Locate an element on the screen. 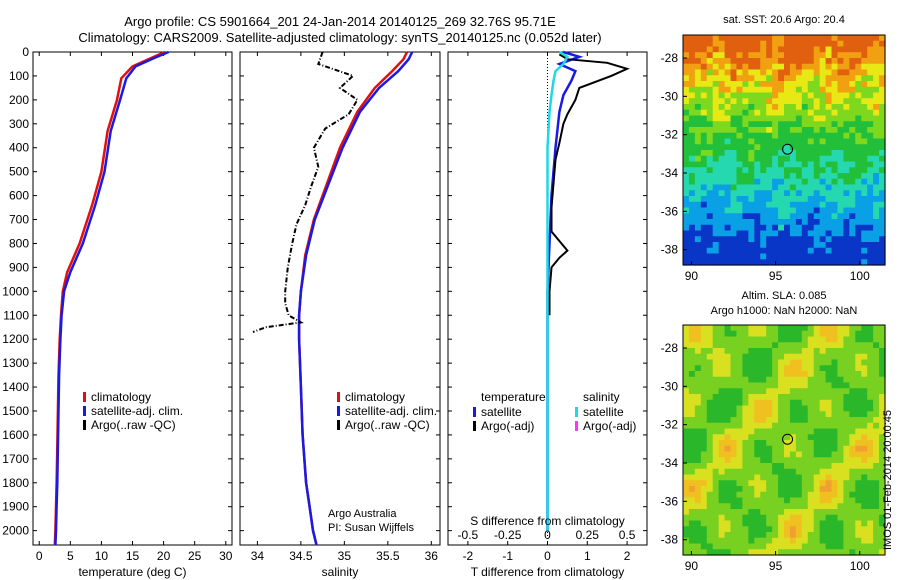 Image resolution: width=900 pixels, height=580 pixels. temperature-xtick-label: 10 is located at coordinates (102, 556).